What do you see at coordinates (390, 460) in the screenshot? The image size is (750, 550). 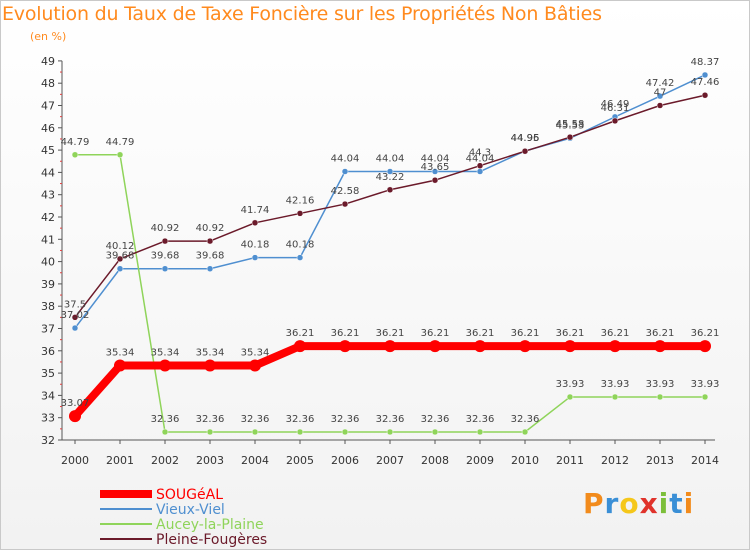 I see `x-tick-label: 2007` at bounding box center [390, 460].